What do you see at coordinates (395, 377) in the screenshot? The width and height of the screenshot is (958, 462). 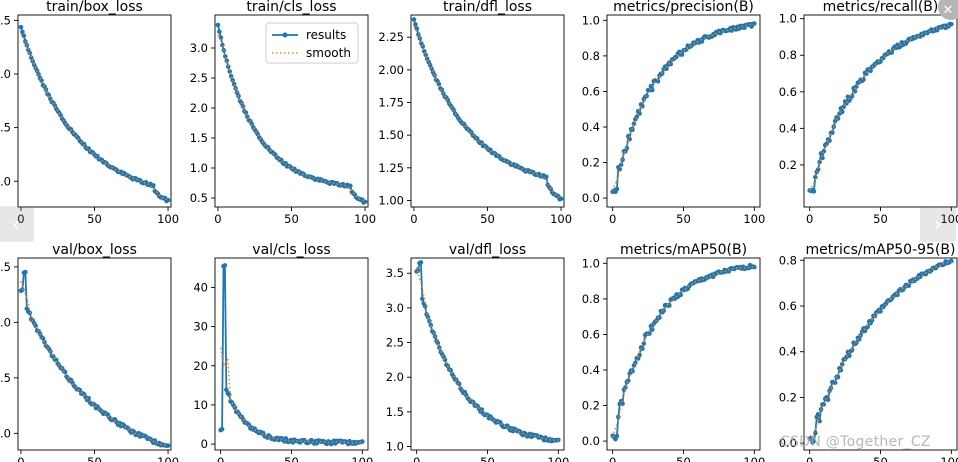 I see `y-tick-label: 2.0` at bounding box center [395, 377].